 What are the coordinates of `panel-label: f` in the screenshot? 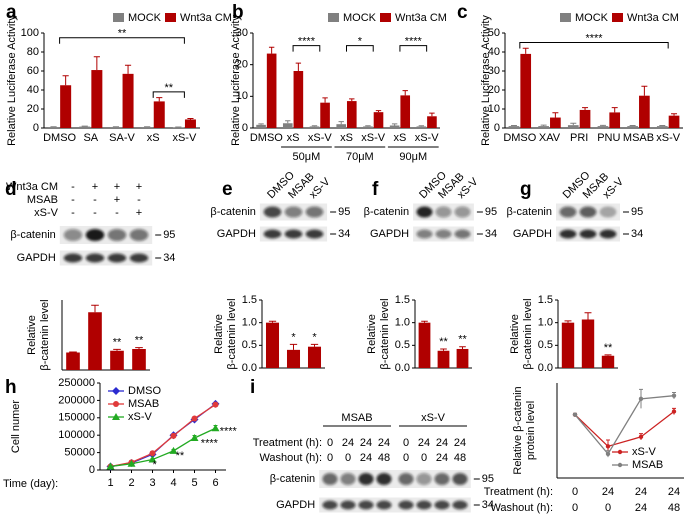 It's located at (375, 189).